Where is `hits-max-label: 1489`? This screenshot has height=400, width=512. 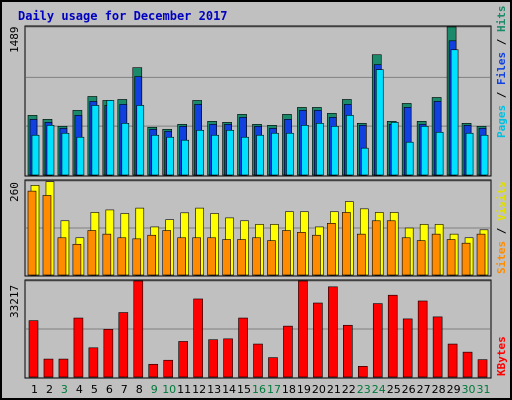 hits-max-label: 1489 is located at coordinates (14, 40).